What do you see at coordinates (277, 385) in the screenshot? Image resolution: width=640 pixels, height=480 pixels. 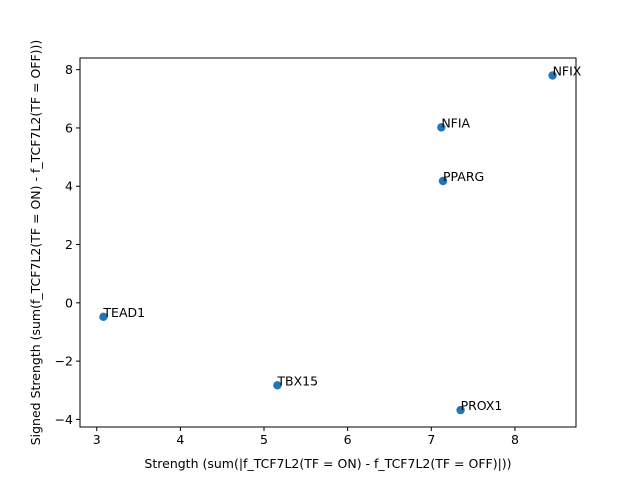 I see `data-point-tbx15` at bounding box center [277, 385].